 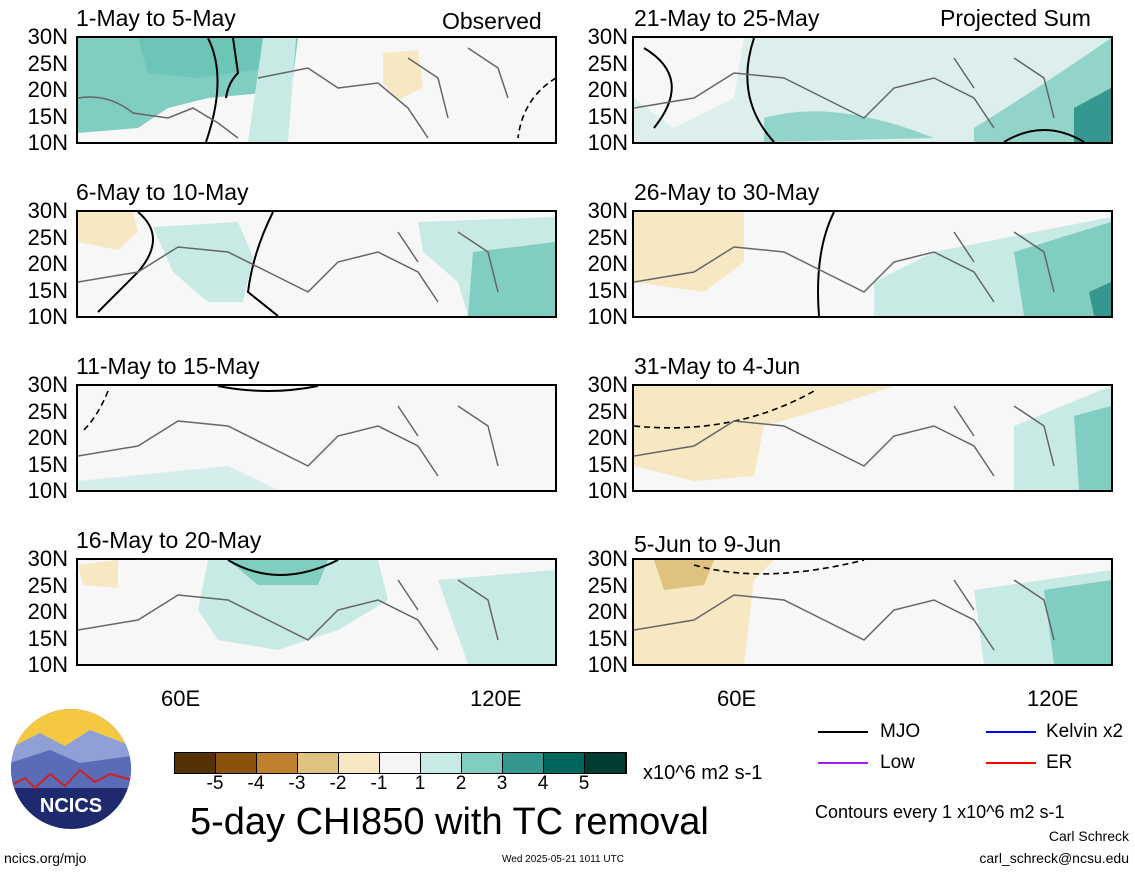 What do you see at coordinates (584, 783) in the screenshot?
I see `colorbar-tick-label: 5` at bounding box center [584, 783].